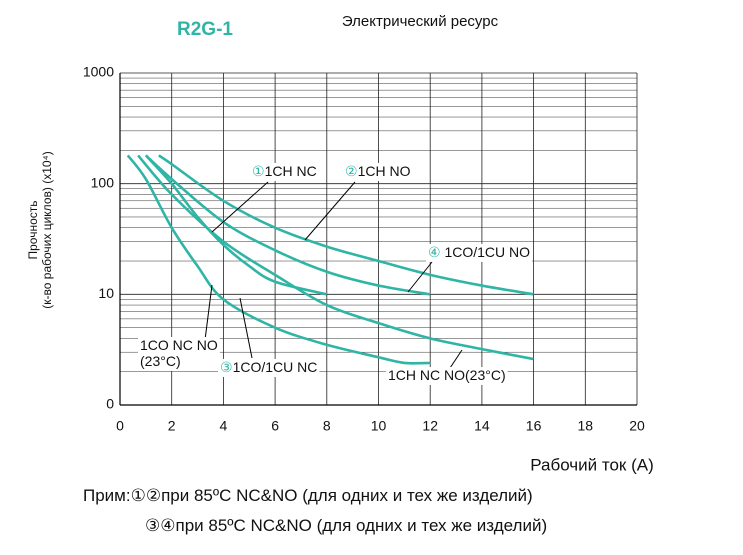  Describe the element at coordinates (33, 229) in the screenshot. I see `y-axis-label: Прочность` at that location.